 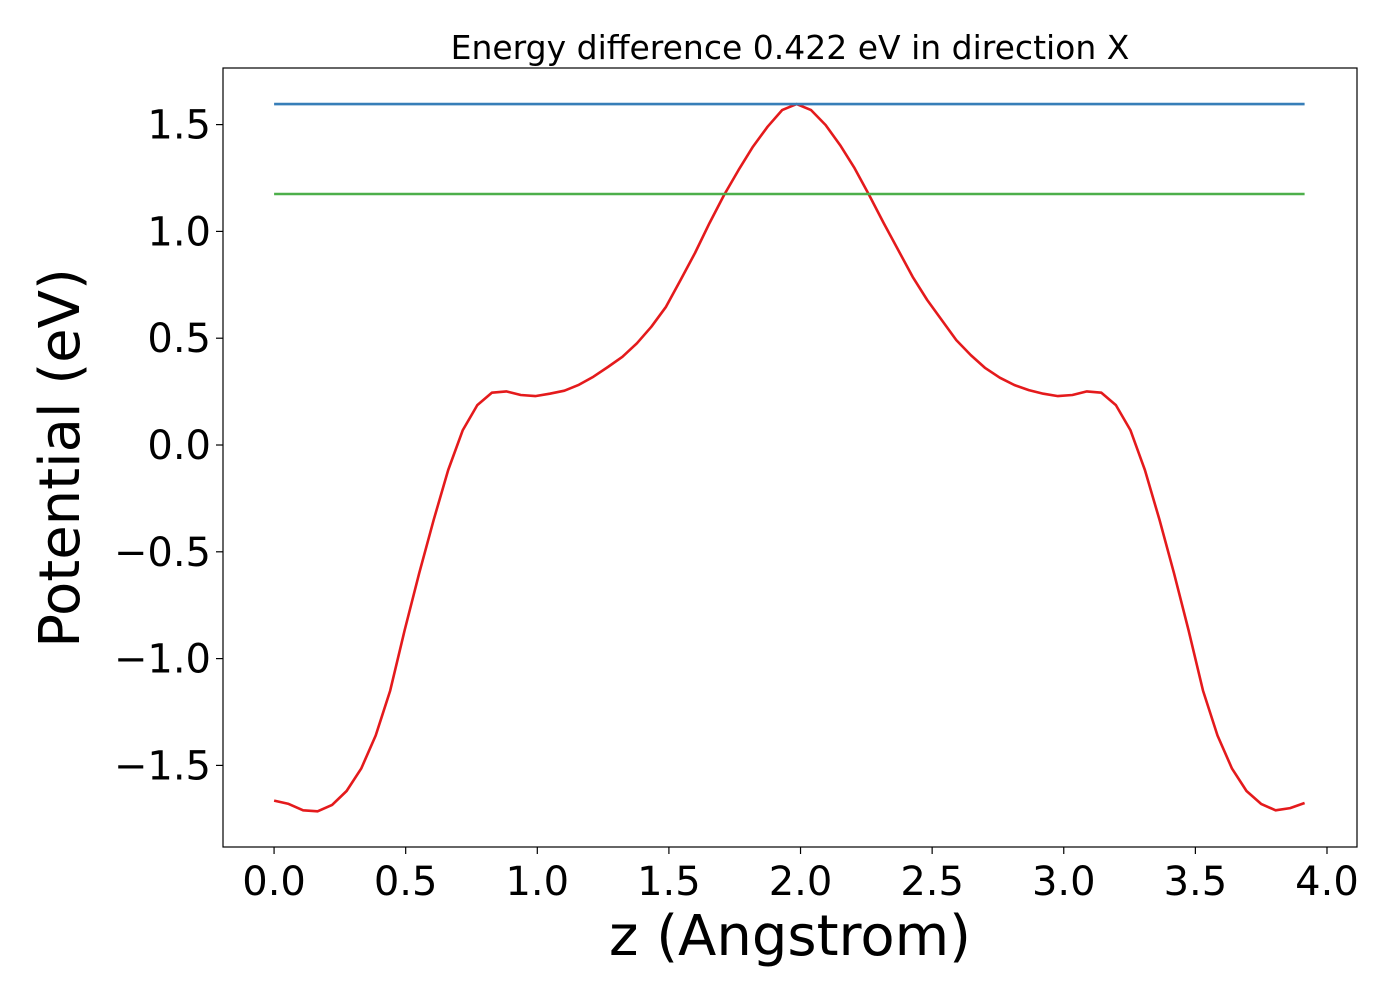 I want to click on x-tick-label: 1.5, so click(x=669, y=882).